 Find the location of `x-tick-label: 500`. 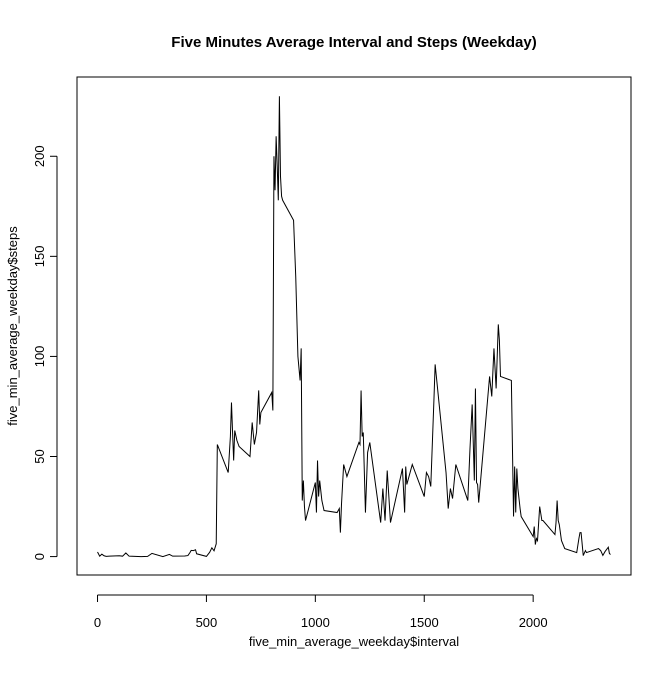

x-tick-label: 500 is located at coordinates (207, 622).